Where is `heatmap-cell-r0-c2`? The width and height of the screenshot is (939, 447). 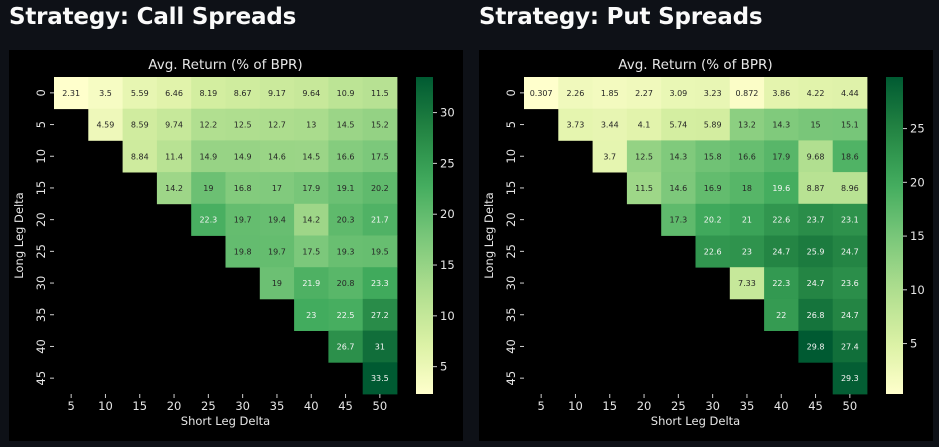
heatmap-cell-r0-c2 is located at coordinates (610, 93).